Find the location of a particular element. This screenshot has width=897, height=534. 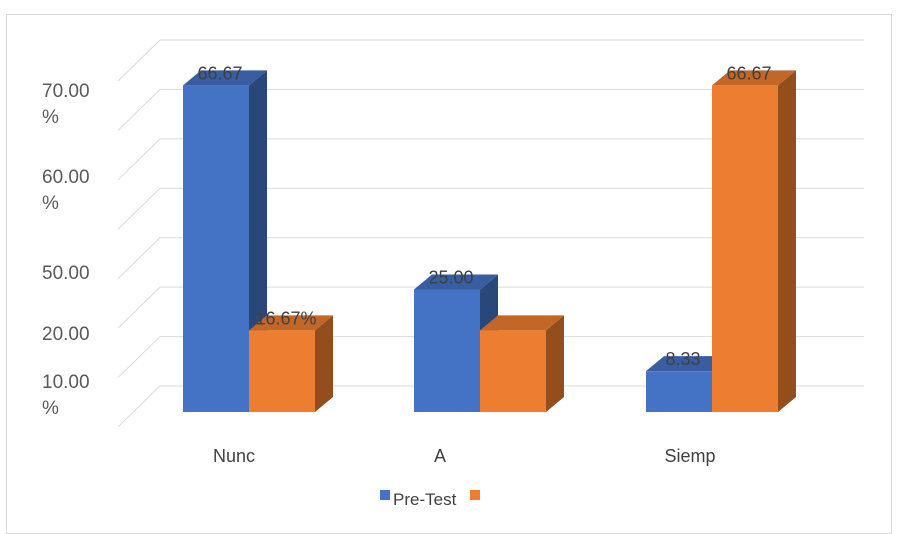

legend-swatch-second is located at coordinates (475, 495).